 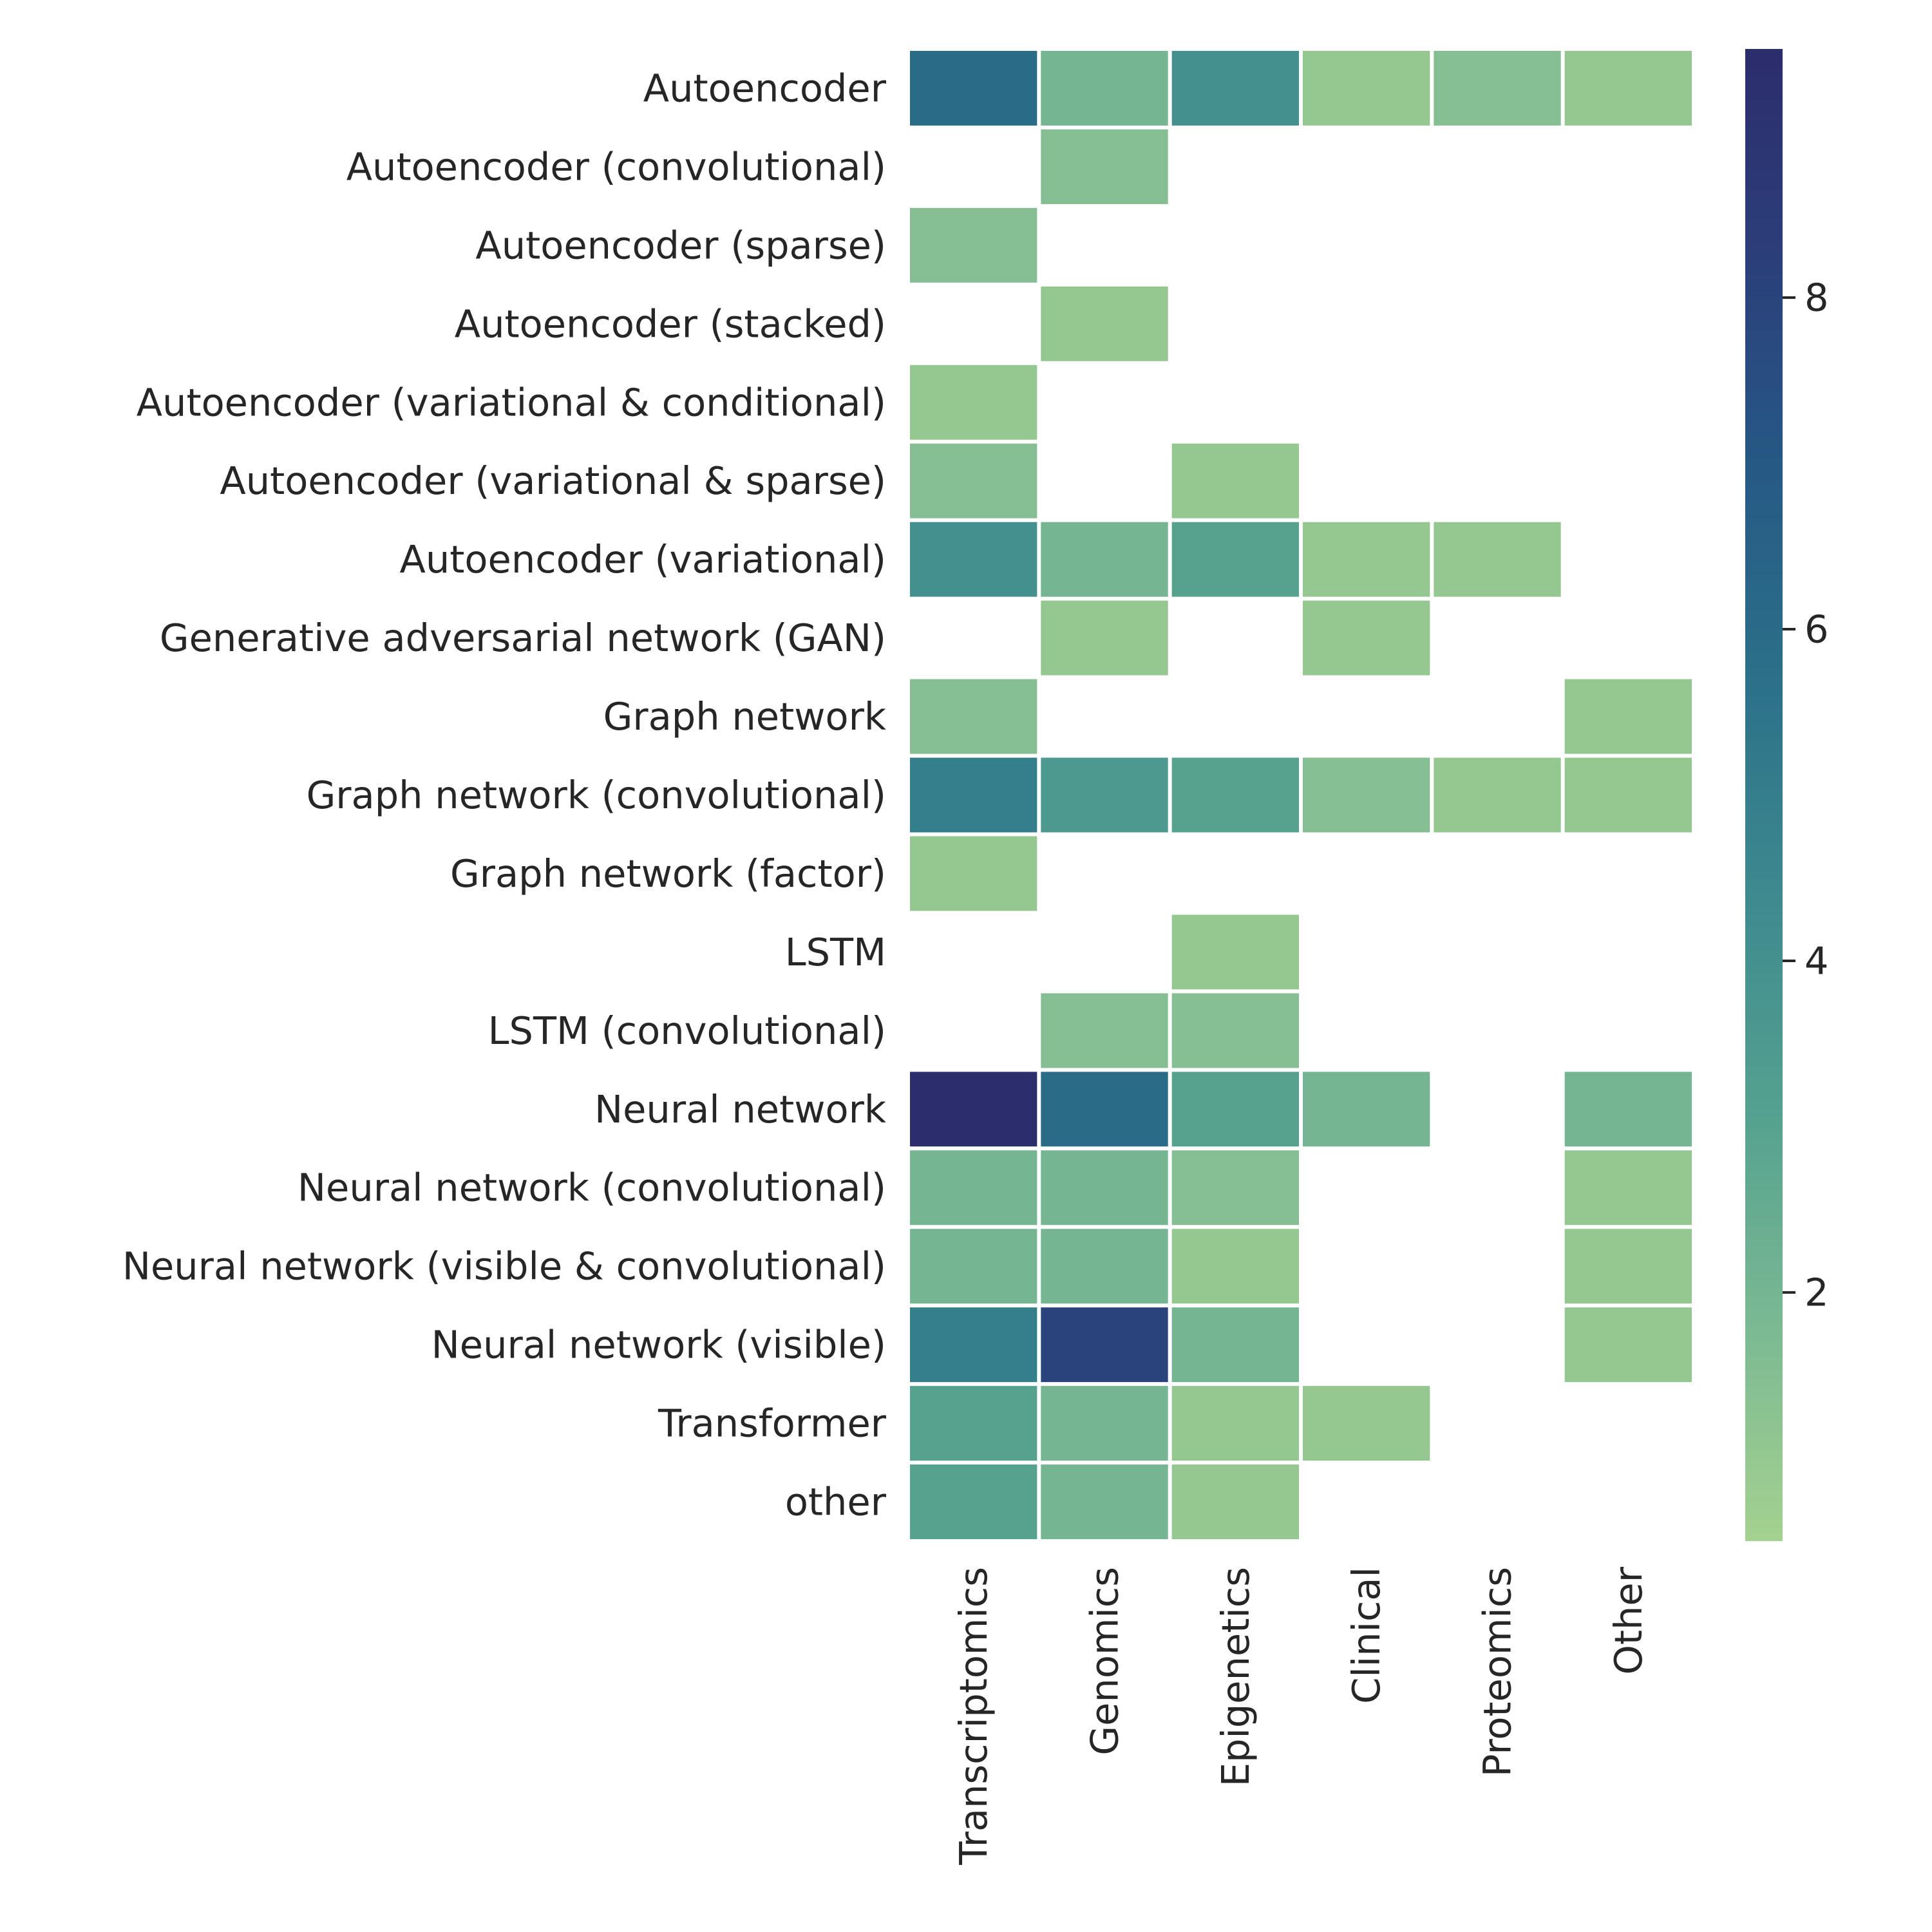 What do you see at coordinates (1498, 1672) in the screenshot?
I see `column-label: Proteomics` at bounding box center [1498, 1672].